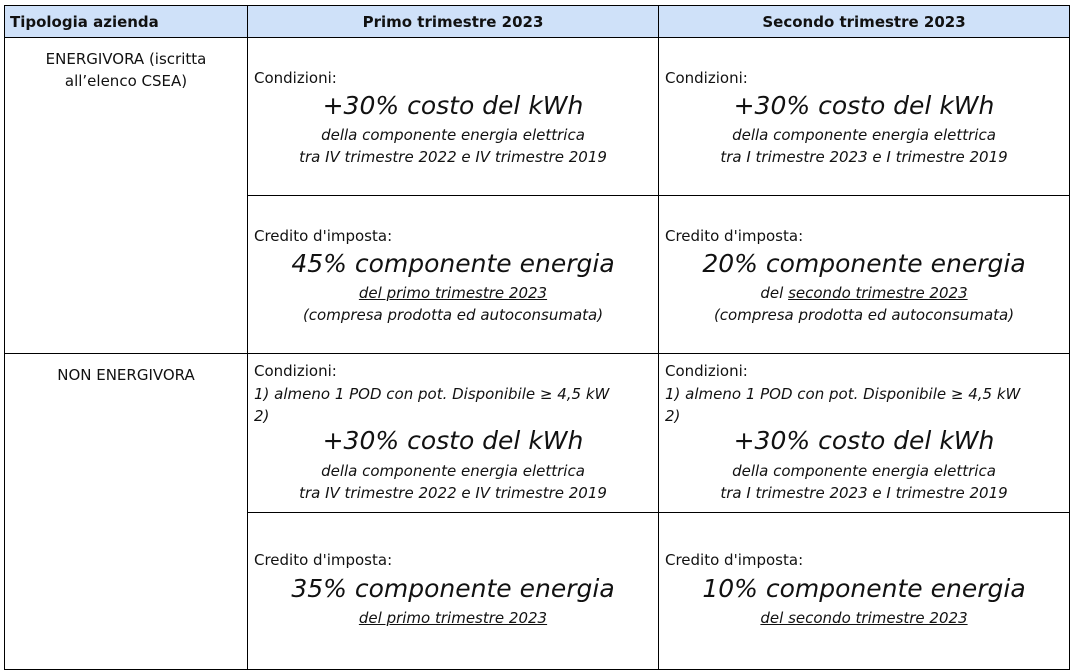 The width and height of the screenshot is (1071, 672). Describe the element at coordinates (126, 511) in the screenshot. I see `non-energivora-type-cell: NON ENERGIVORA` at that location.